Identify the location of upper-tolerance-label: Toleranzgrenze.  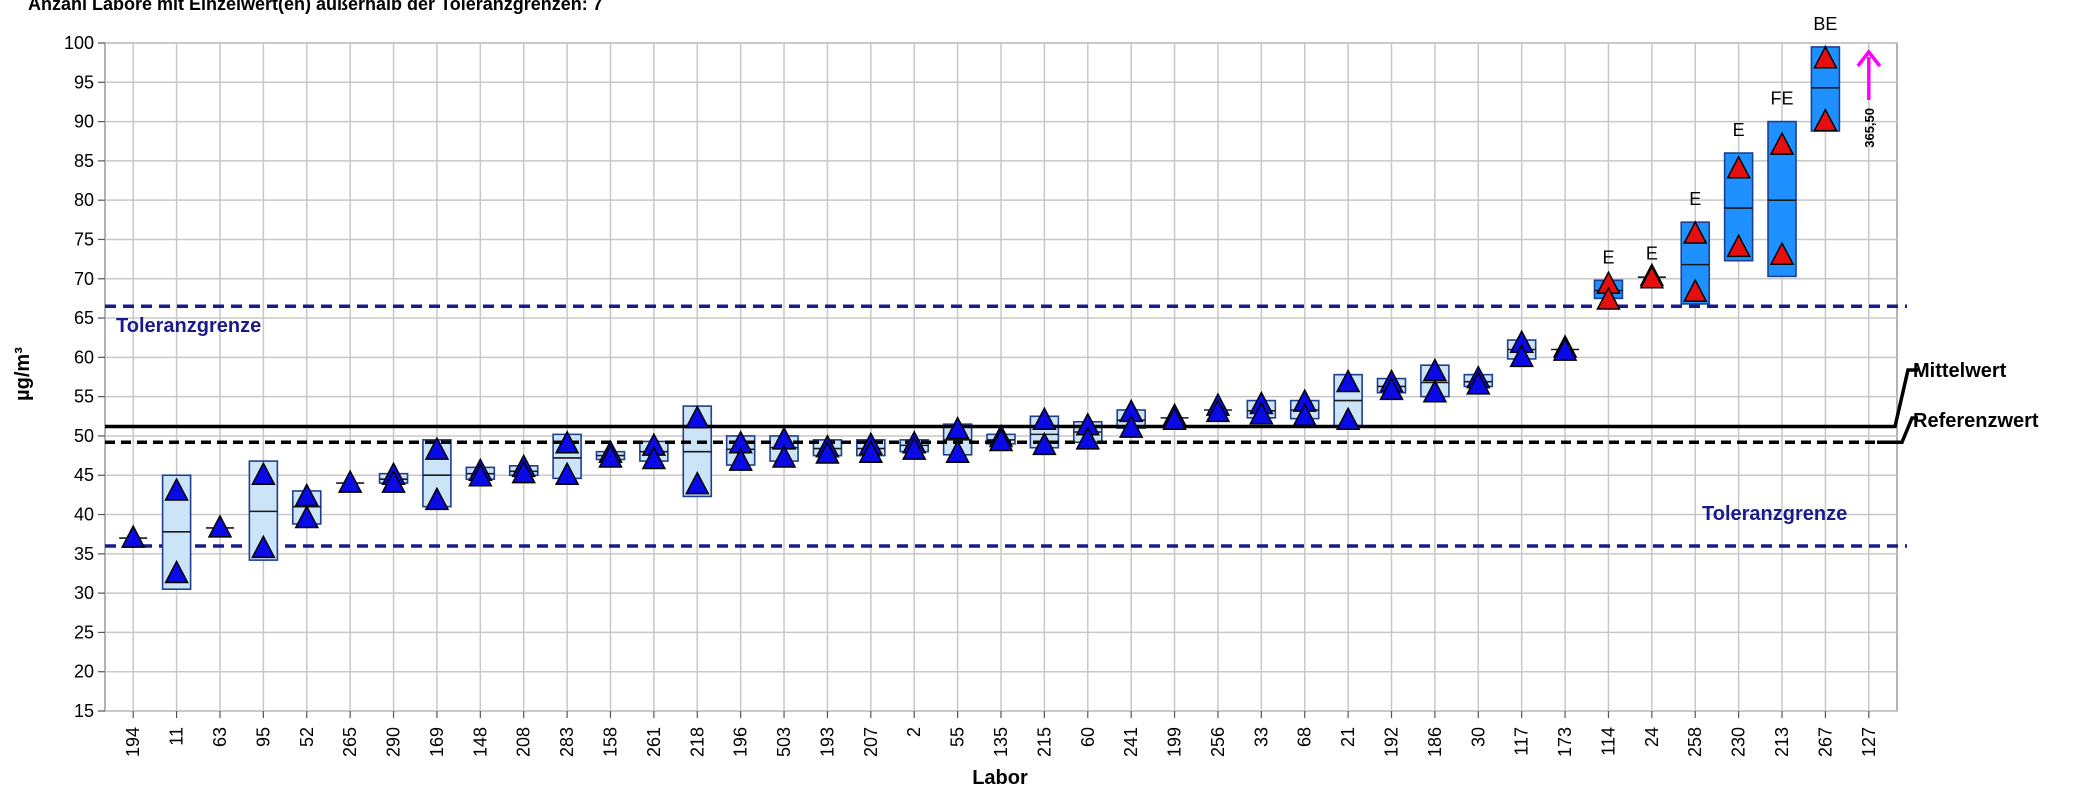
(188, 326).